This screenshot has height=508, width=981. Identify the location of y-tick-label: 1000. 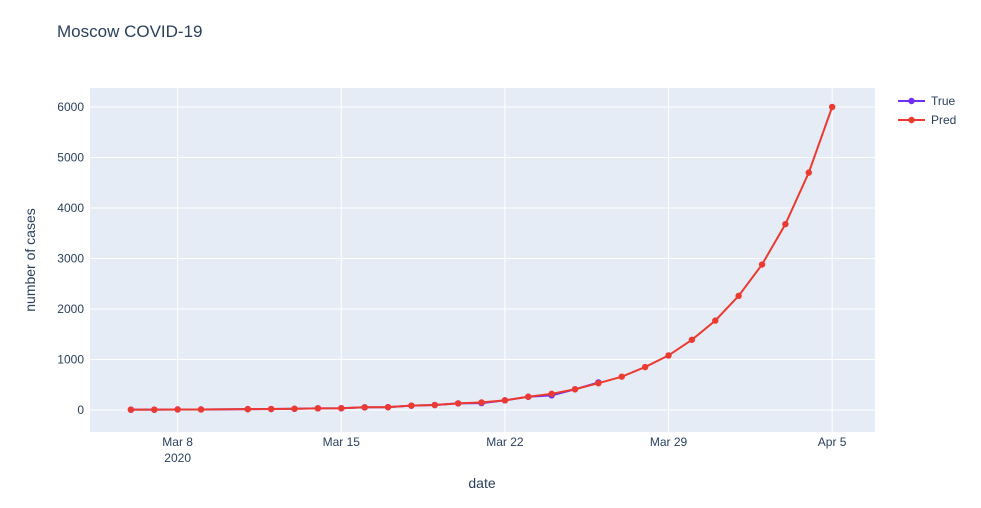
(70, 359).